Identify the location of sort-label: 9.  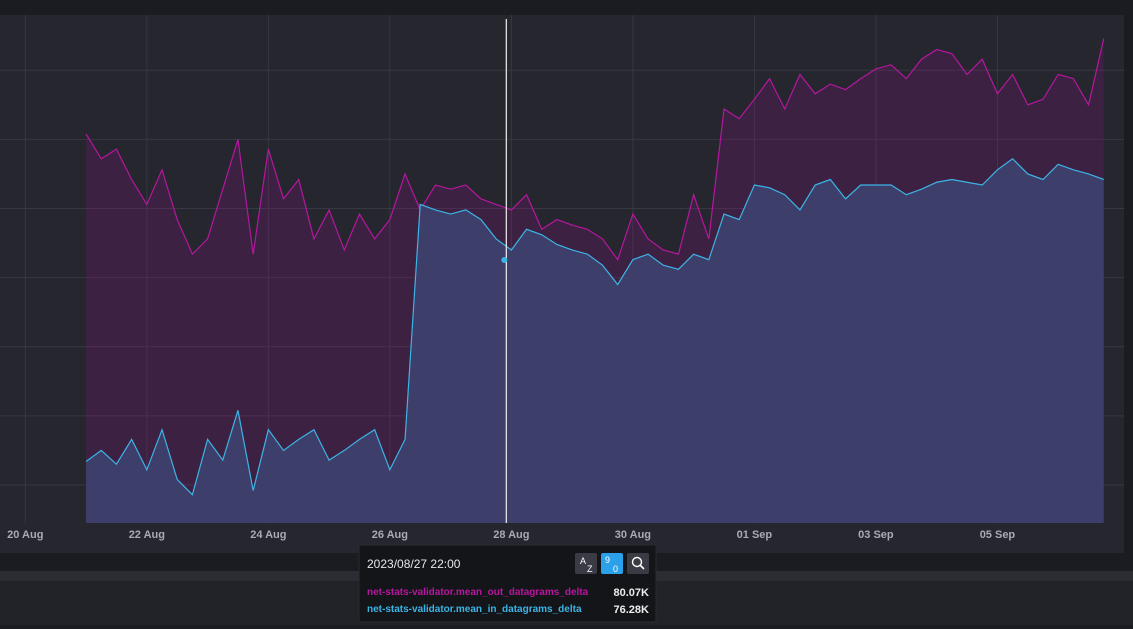
(607, 560).